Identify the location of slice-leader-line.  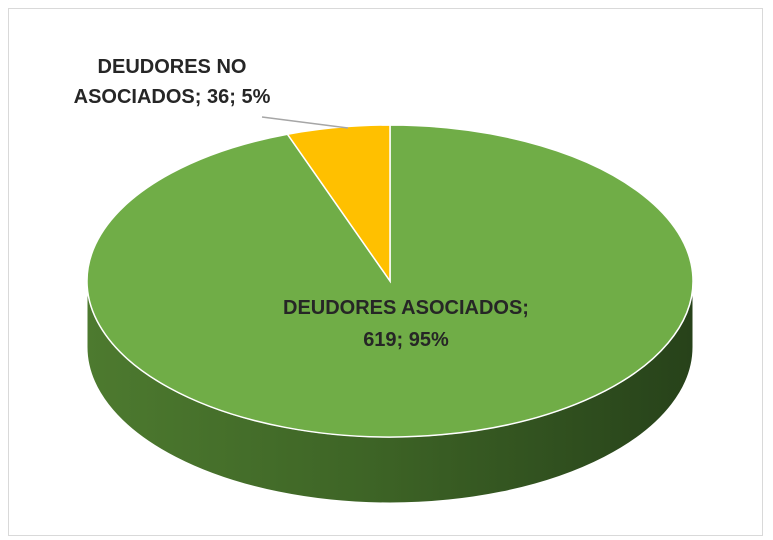
(305, 122).